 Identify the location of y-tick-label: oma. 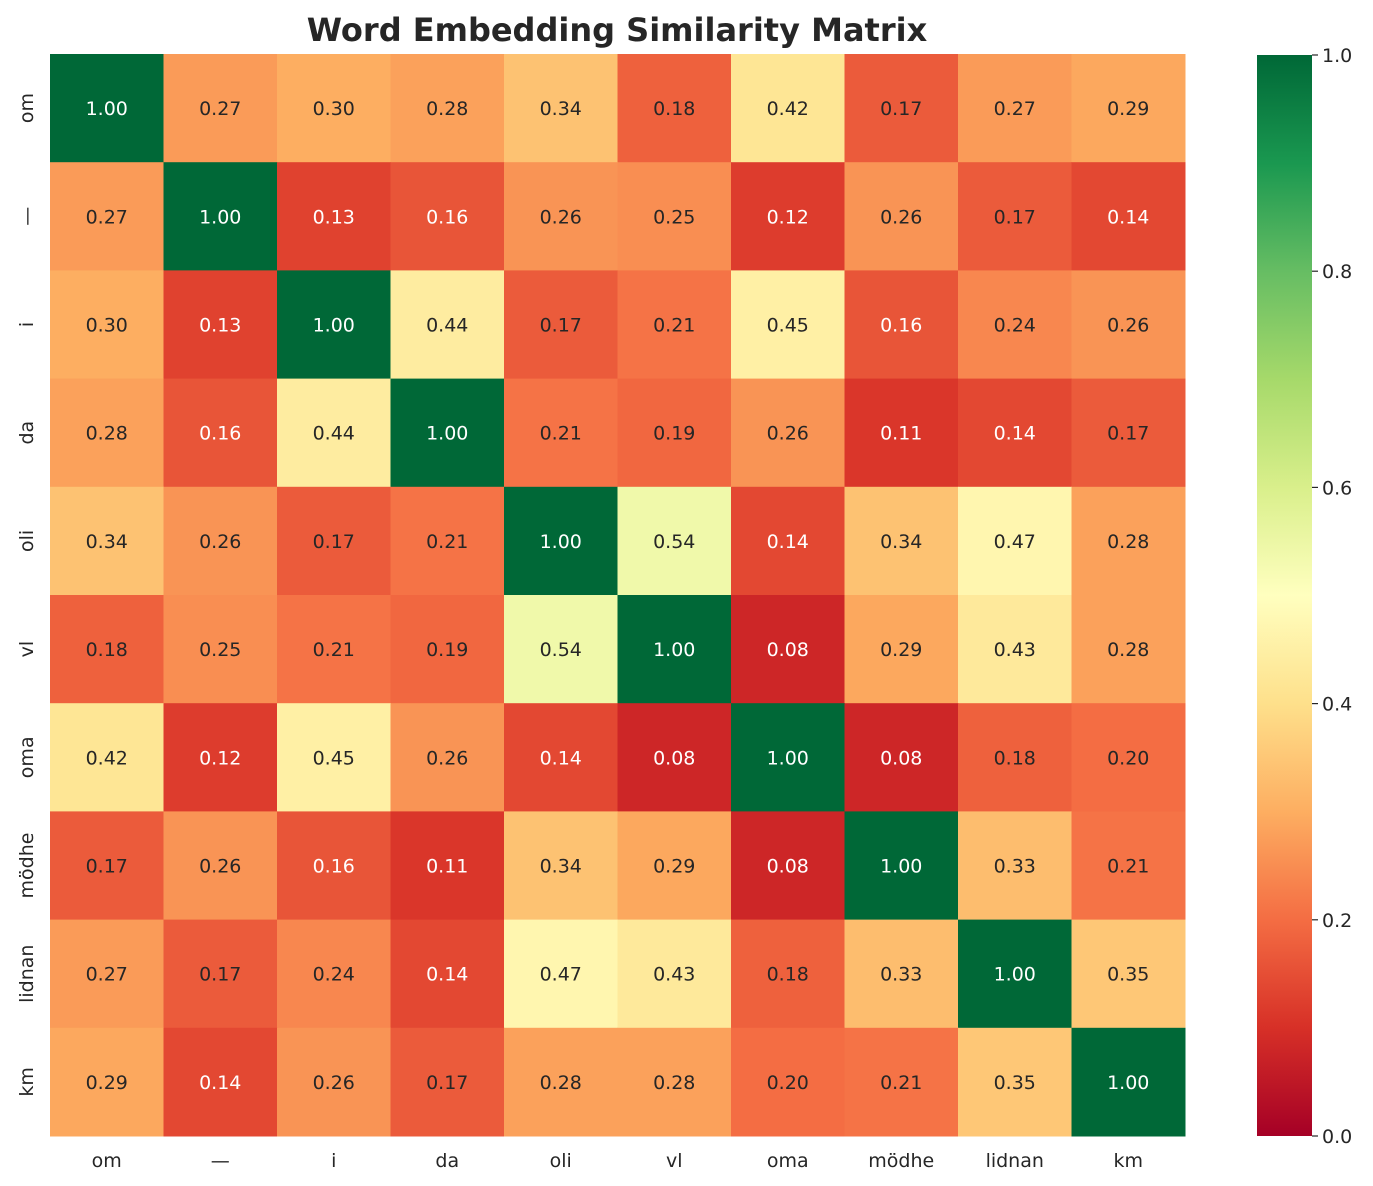
(27, 757).